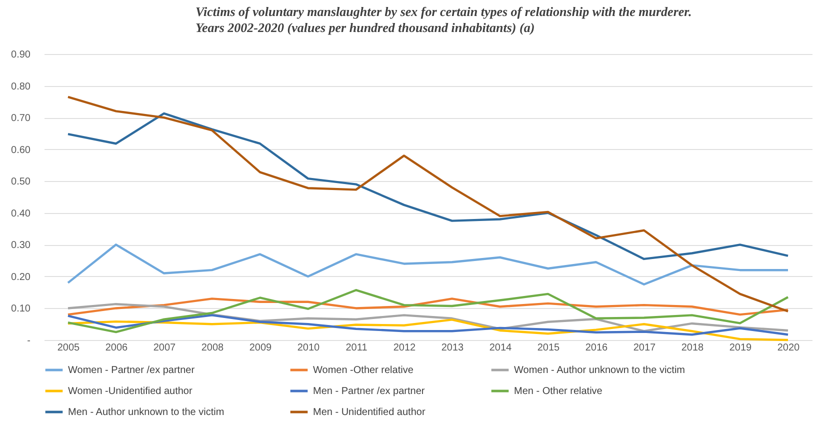 The height and width of the screenshot is (423, 832). Describe the element at coordinates (21, 277) in the screenshot. I see `y-tick-label: 0.20` at that location.